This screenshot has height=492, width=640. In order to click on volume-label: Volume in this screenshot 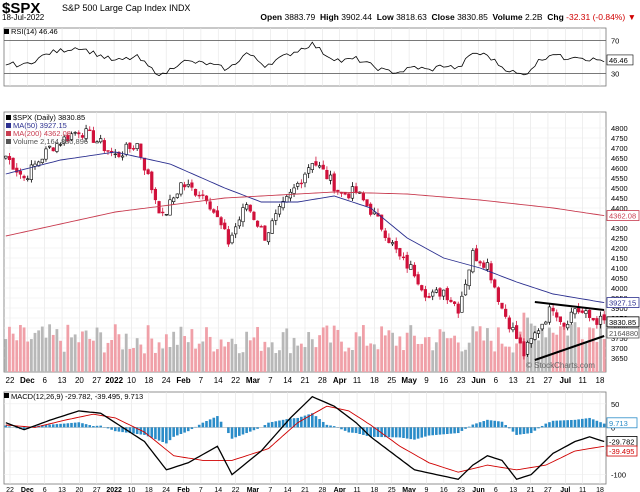, I will do `click(507, 17)`.